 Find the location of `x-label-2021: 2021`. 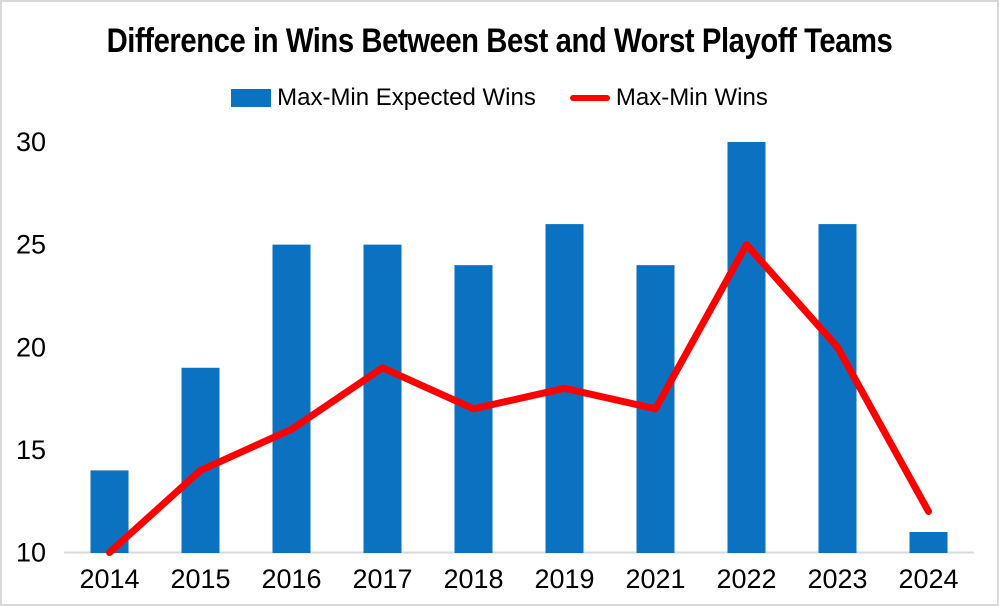

x-label-2021: 2021 is located at coordinates (655, 579).